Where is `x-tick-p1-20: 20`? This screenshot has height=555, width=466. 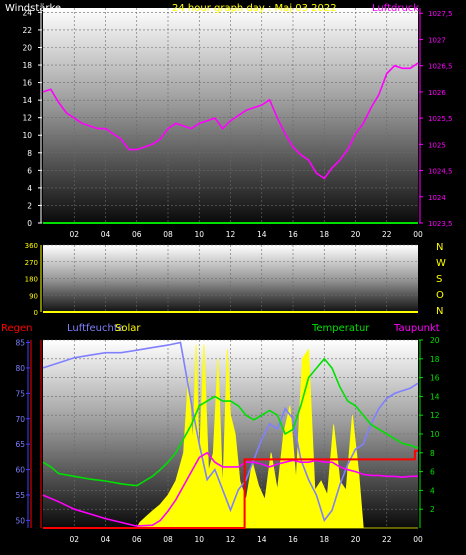 x-tick-p1-20: 20 is located at coordinates (356, 234).